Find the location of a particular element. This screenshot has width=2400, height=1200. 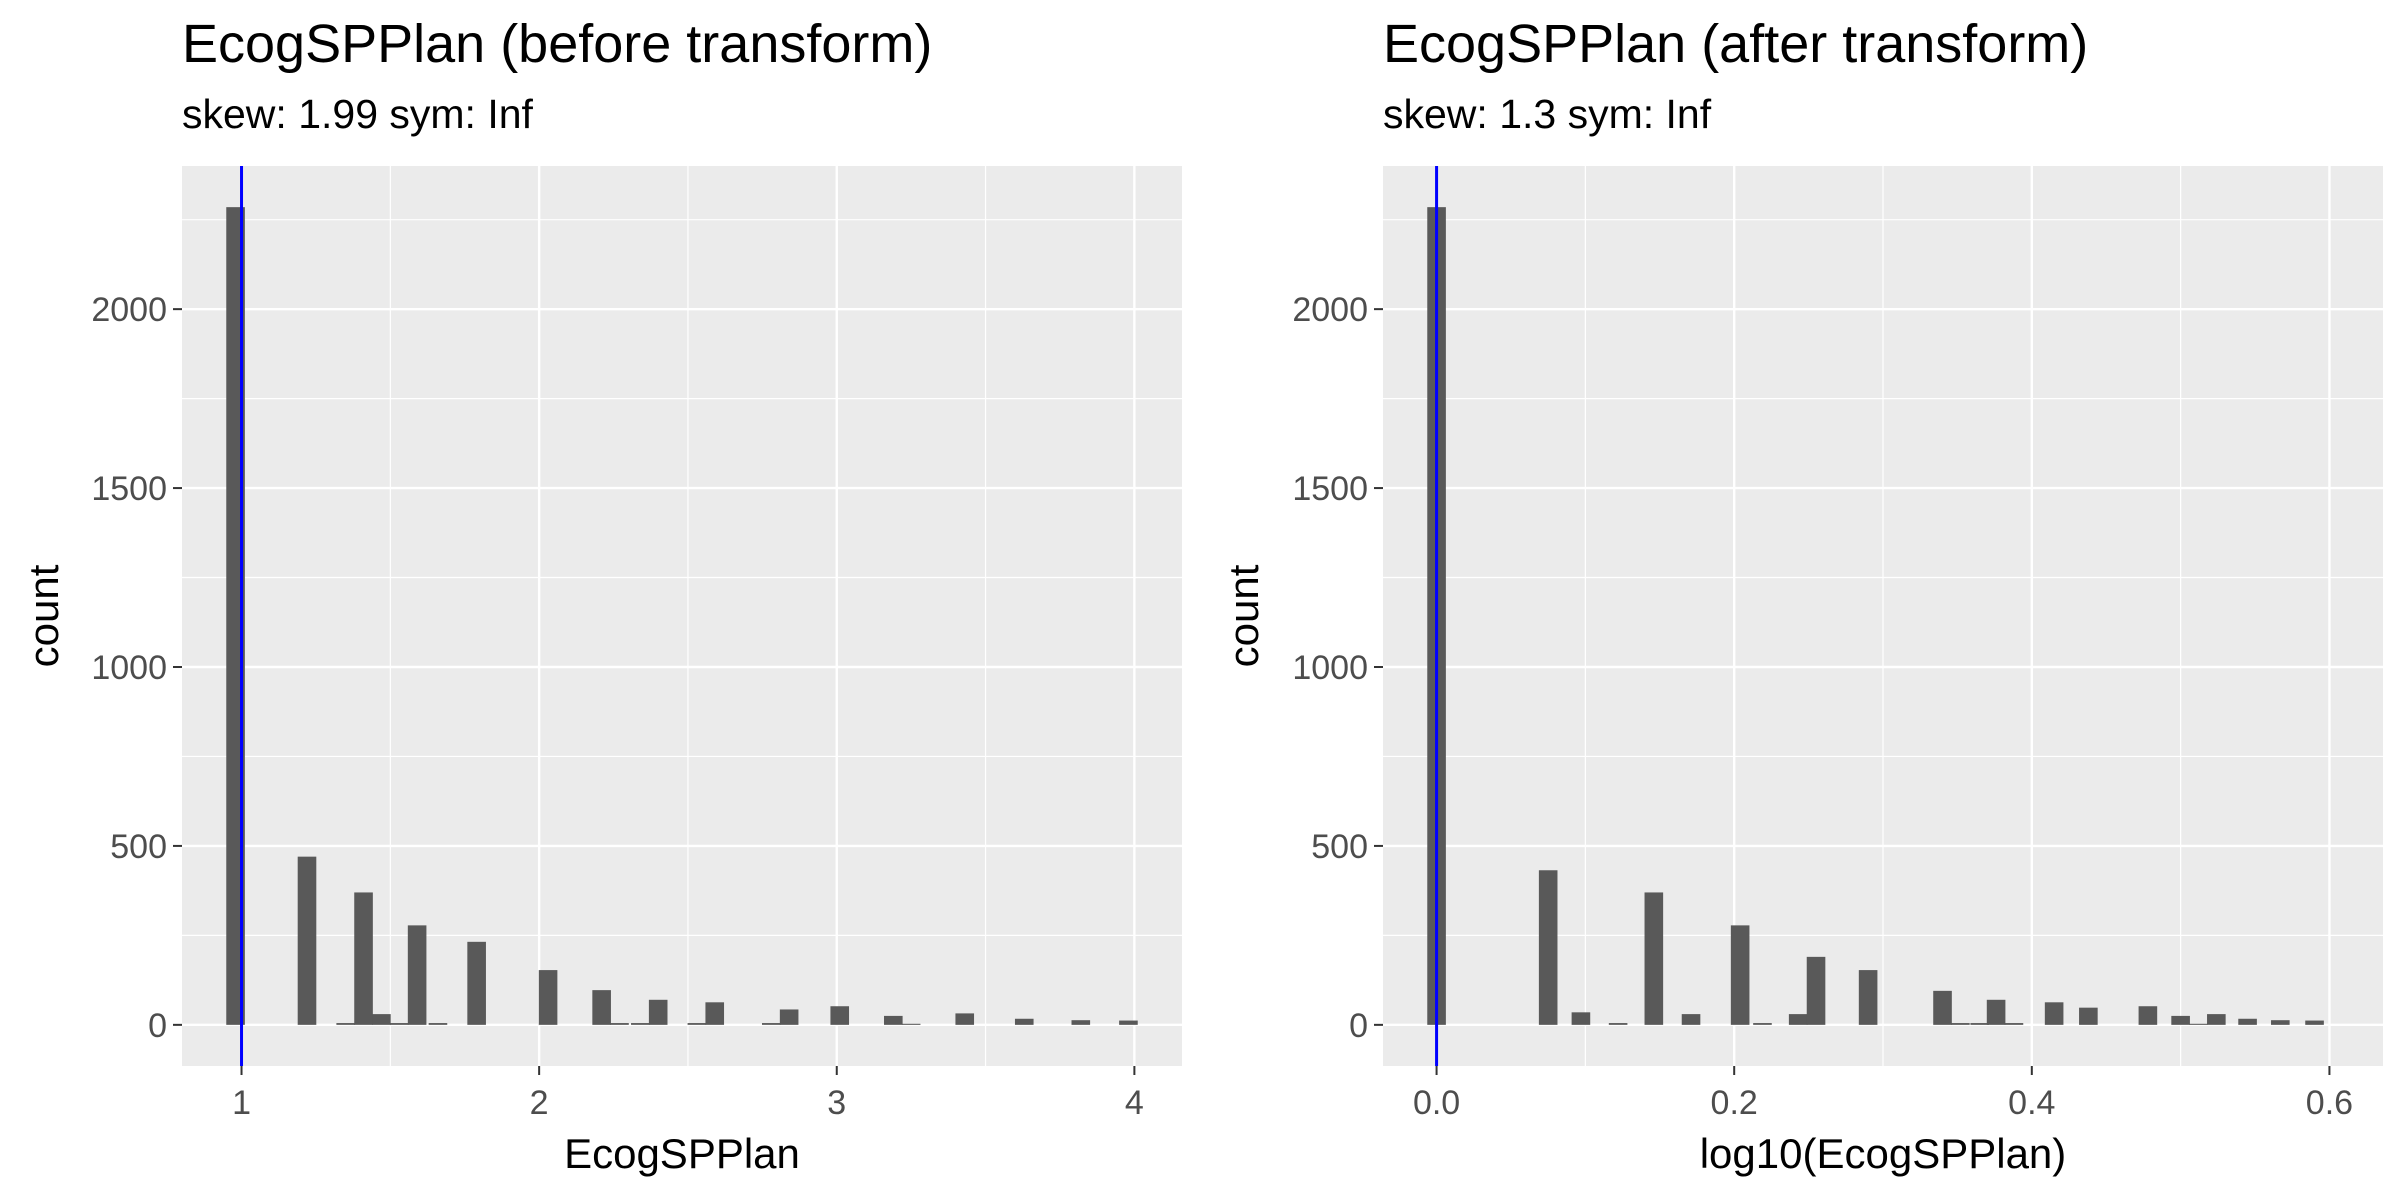

x-tick-label: 3 is located at coordinates (836, 1103).